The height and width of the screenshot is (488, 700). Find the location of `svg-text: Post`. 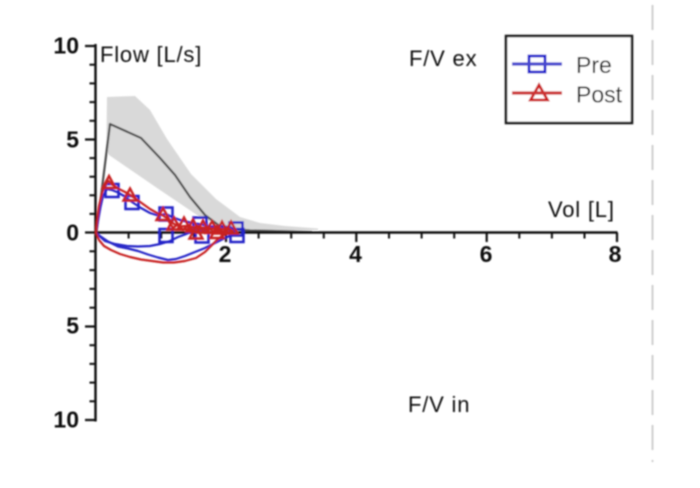

svg-text: Post is located at coordinates (599, 95).